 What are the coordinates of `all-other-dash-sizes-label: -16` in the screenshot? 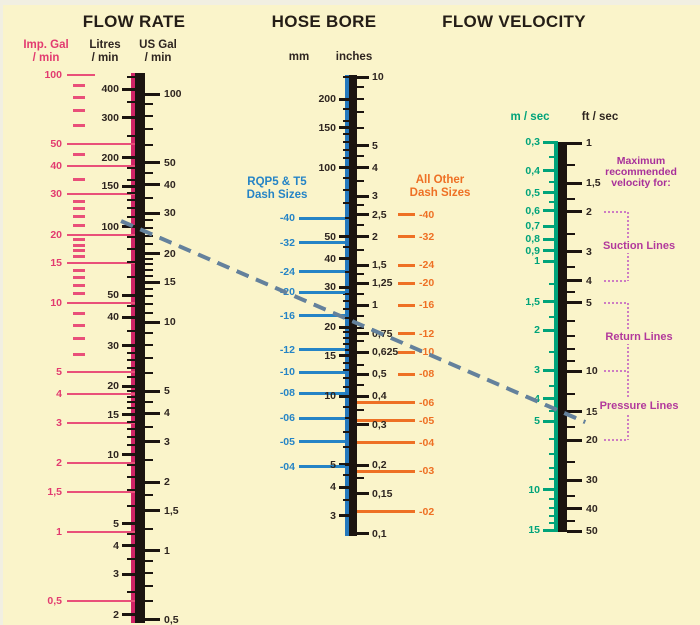 It's located at (427, 305).